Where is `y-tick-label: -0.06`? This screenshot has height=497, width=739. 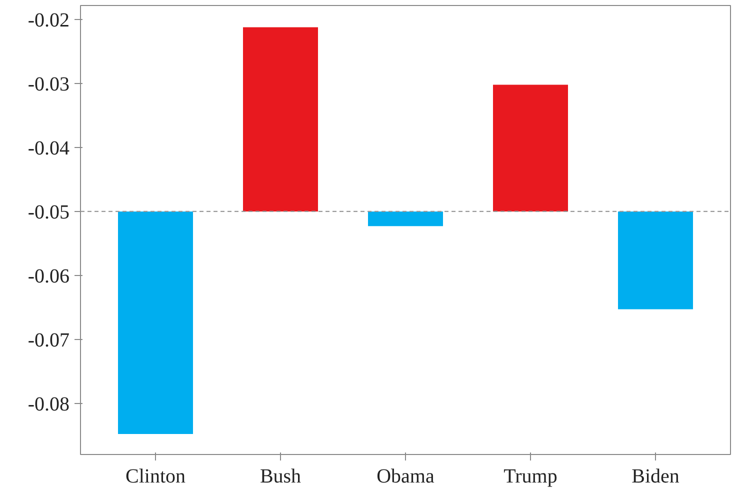 y-tick-label: -0.06 is located at coordinates (49, 276).